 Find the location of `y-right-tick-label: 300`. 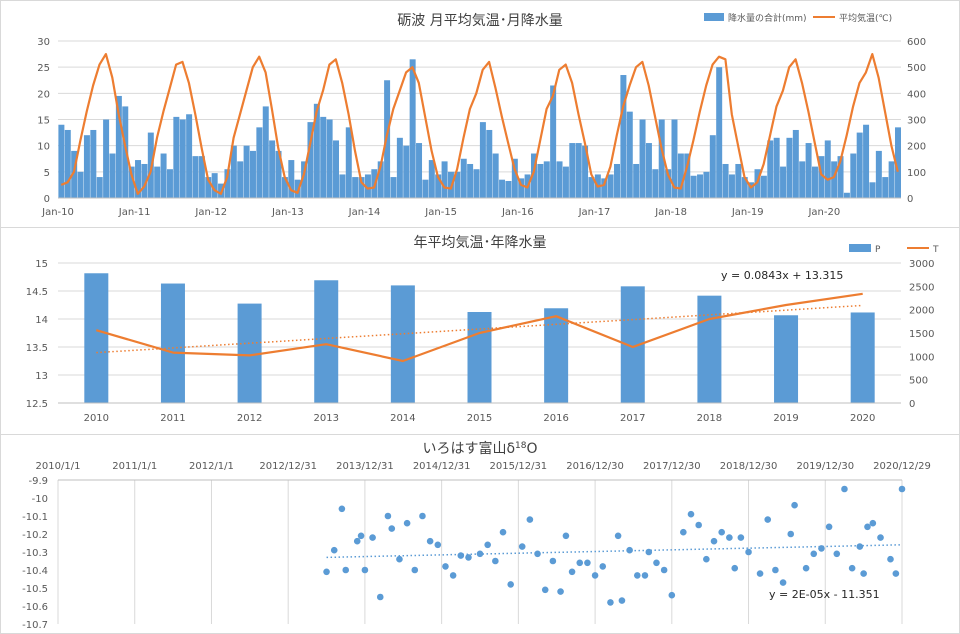

y-right-tick-label: 300 is located at coordinates (916, 121).